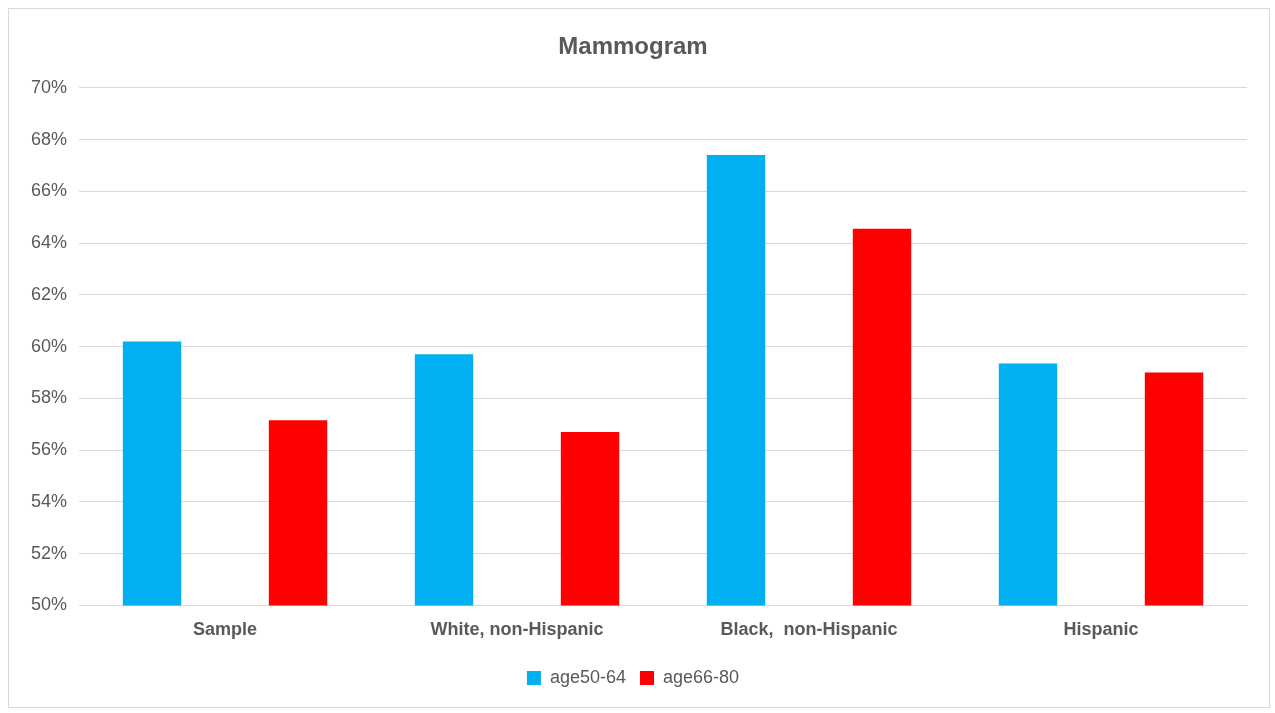 The width and height of the screenshot is (1275, 713). What do you see at coordinates (517, 629) in the screenshot?
I see `x-tick-label: White, non-Hispanic` at bounding box center [517, 629].